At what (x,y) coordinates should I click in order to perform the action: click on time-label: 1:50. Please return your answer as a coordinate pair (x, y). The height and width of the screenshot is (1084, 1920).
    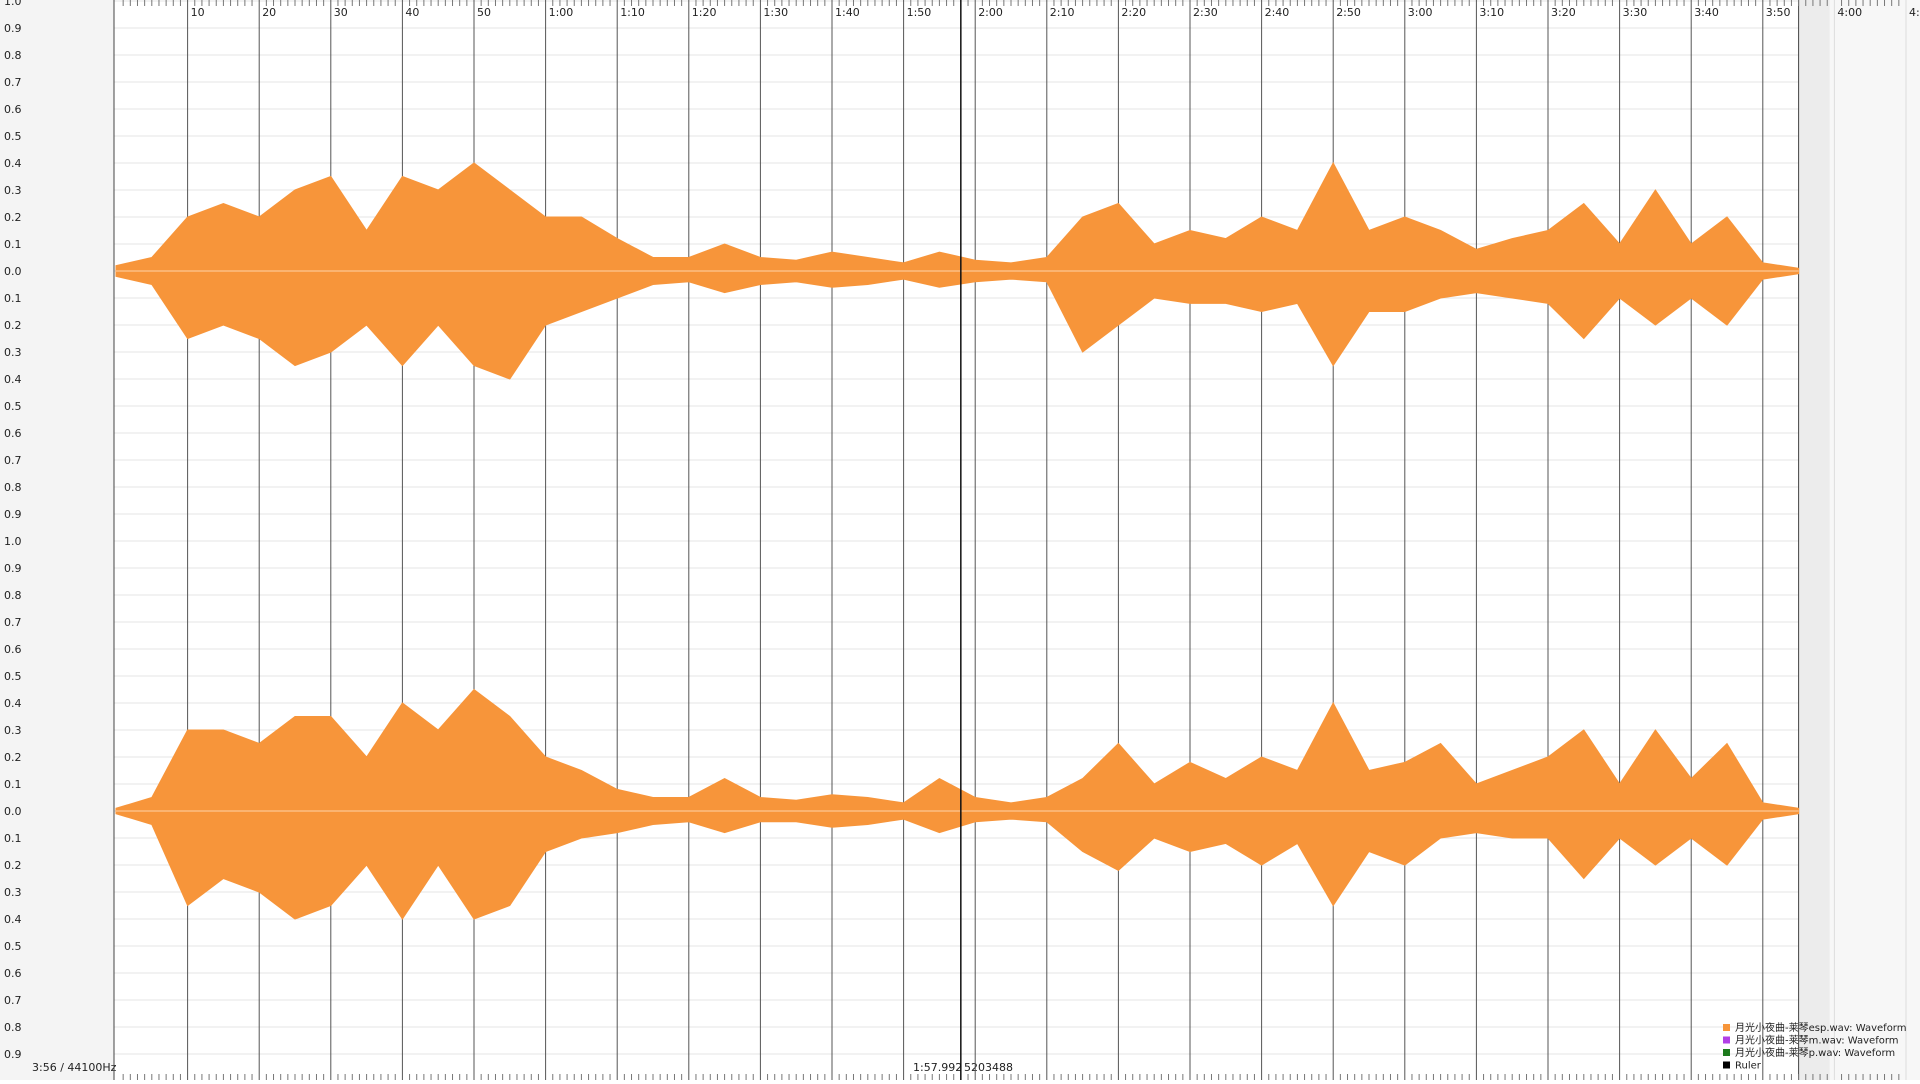
    Looking at the image, I should click on (919, 12).